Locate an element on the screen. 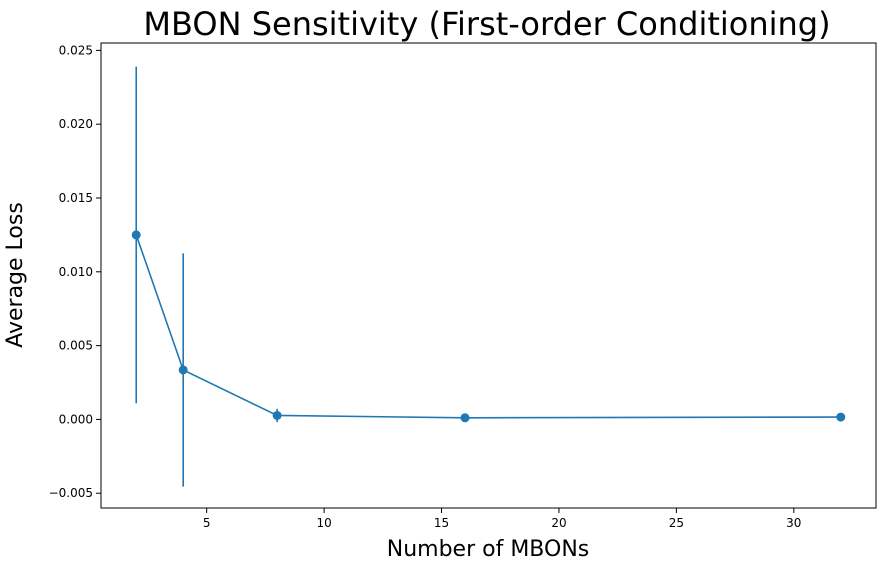 Image resolution: width=885 pixels, height=569 pixels. y-tick-label: 0.005 is located at coordinates (76, 346).